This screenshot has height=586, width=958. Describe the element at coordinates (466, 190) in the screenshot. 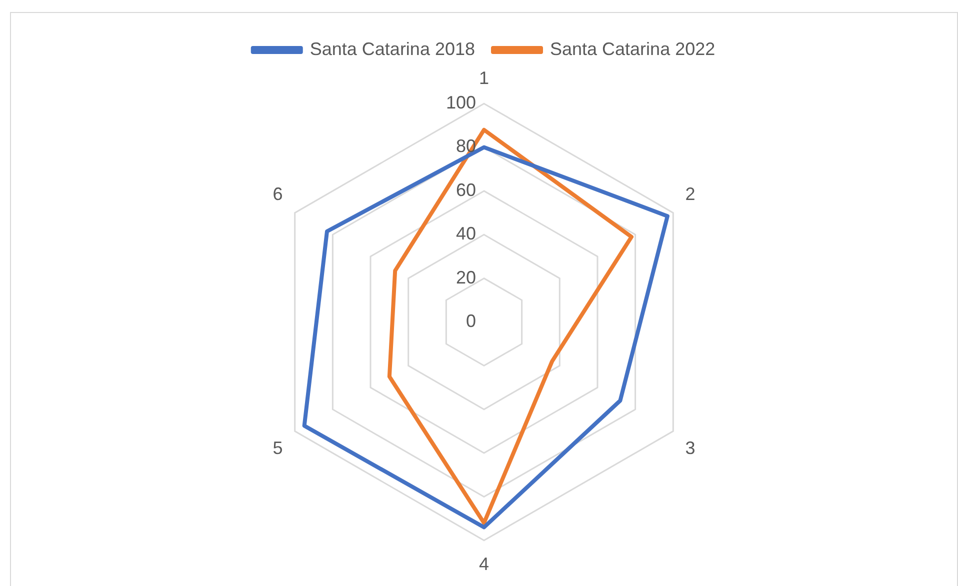

I see `y-tick-label: 60` at that location.